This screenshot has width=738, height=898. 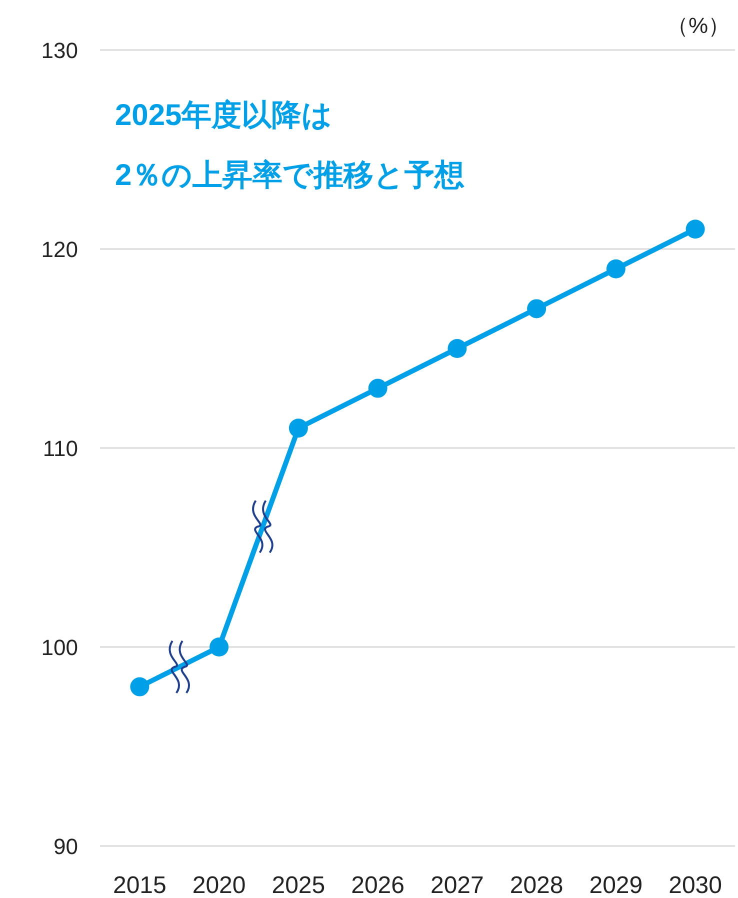 What do you see at coordinates (299, 885) in the screenshot?
I see `x-tick-label: 2025` at bounding box center [299, 885].